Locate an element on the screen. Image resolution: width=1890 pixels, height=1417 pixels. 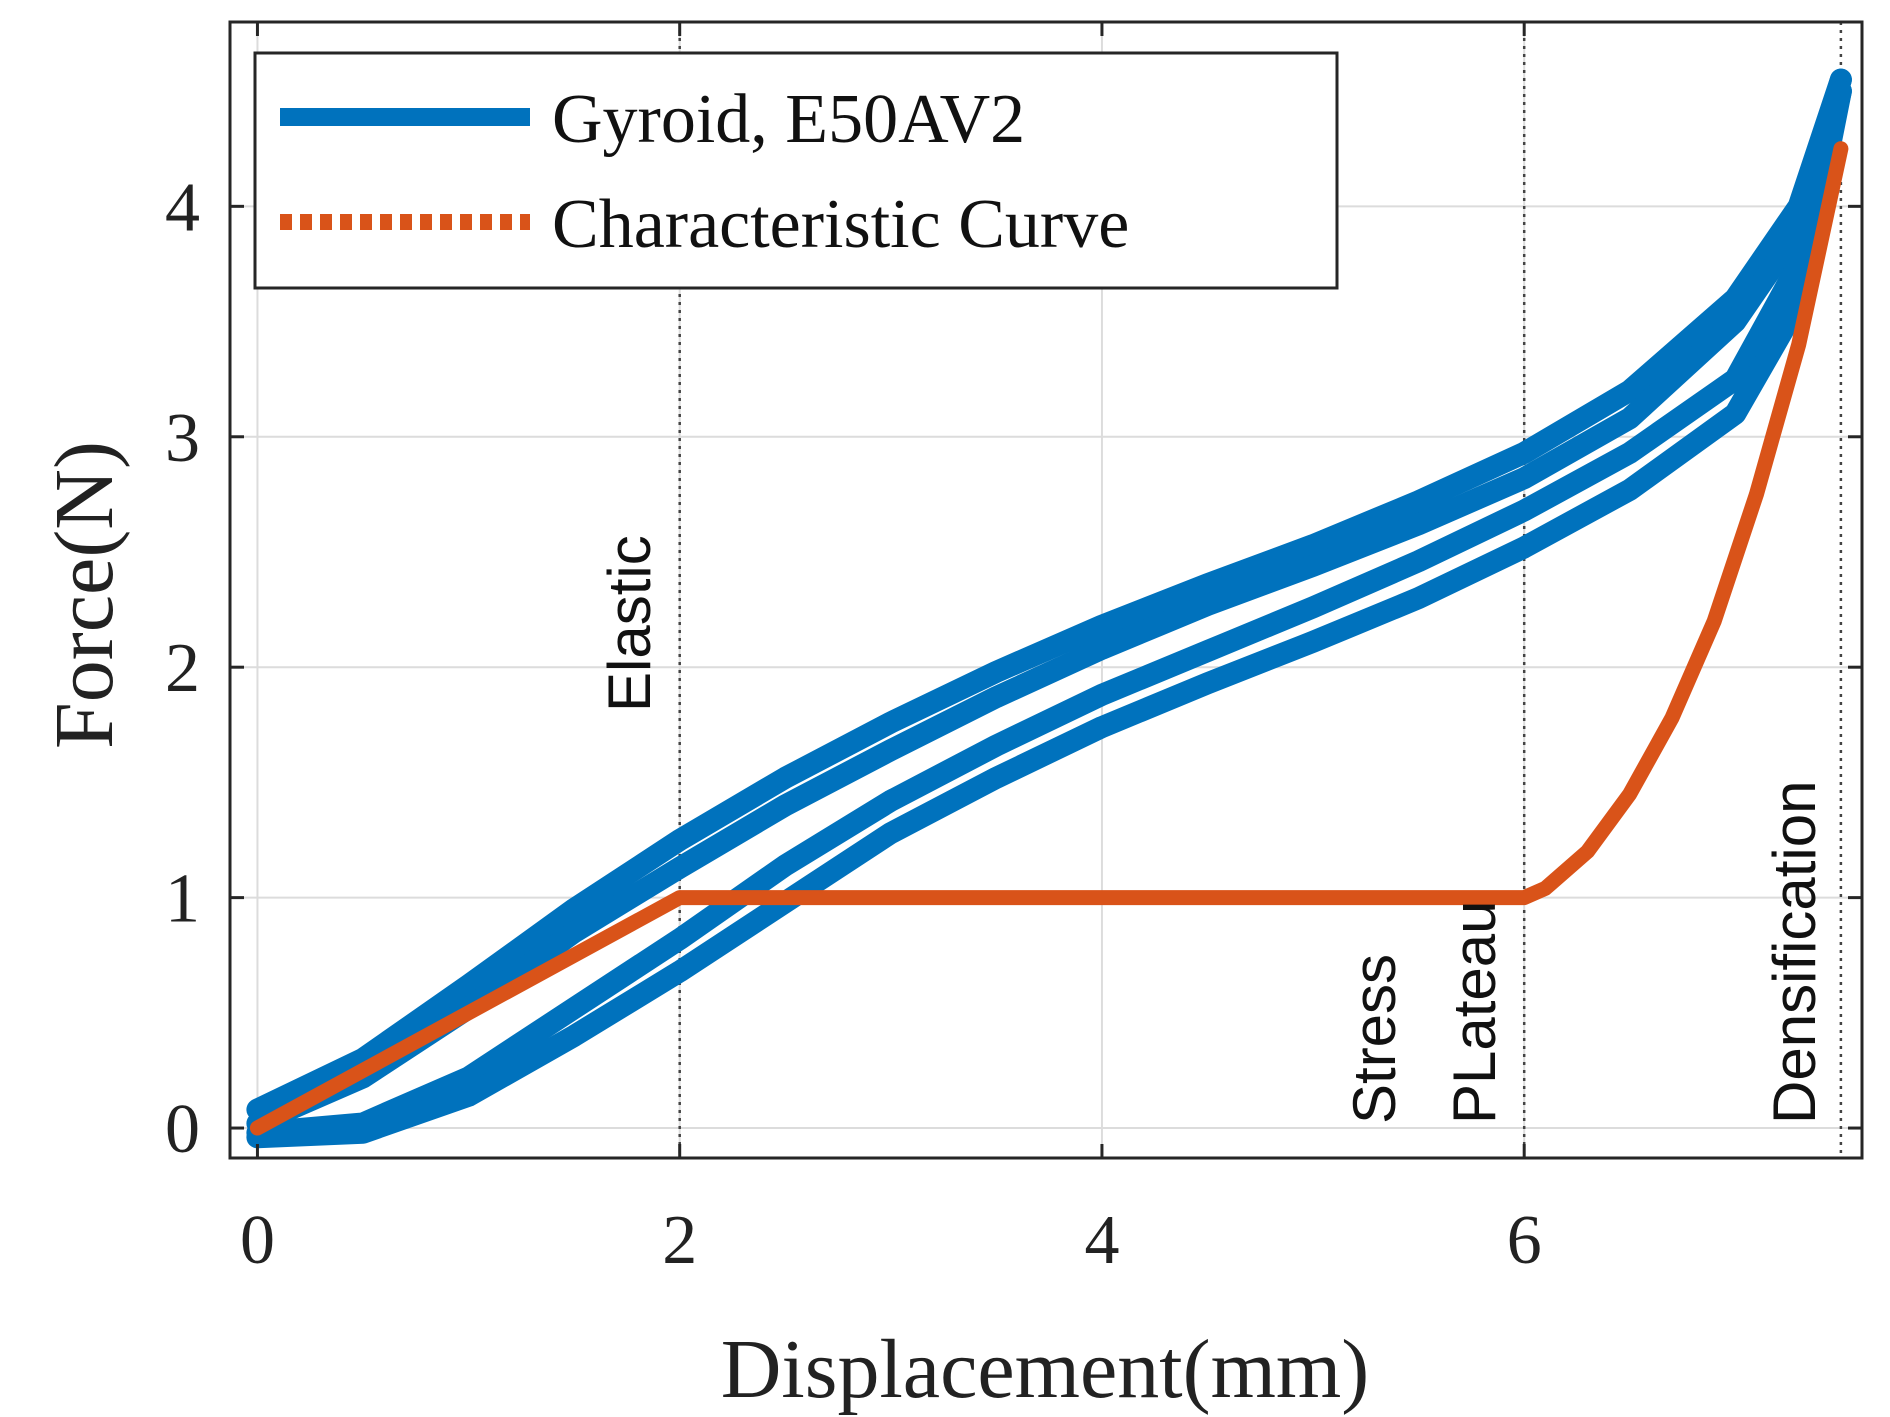
legend-label-characteristic: Characteristic Curve is located at coordinates (840, 224).